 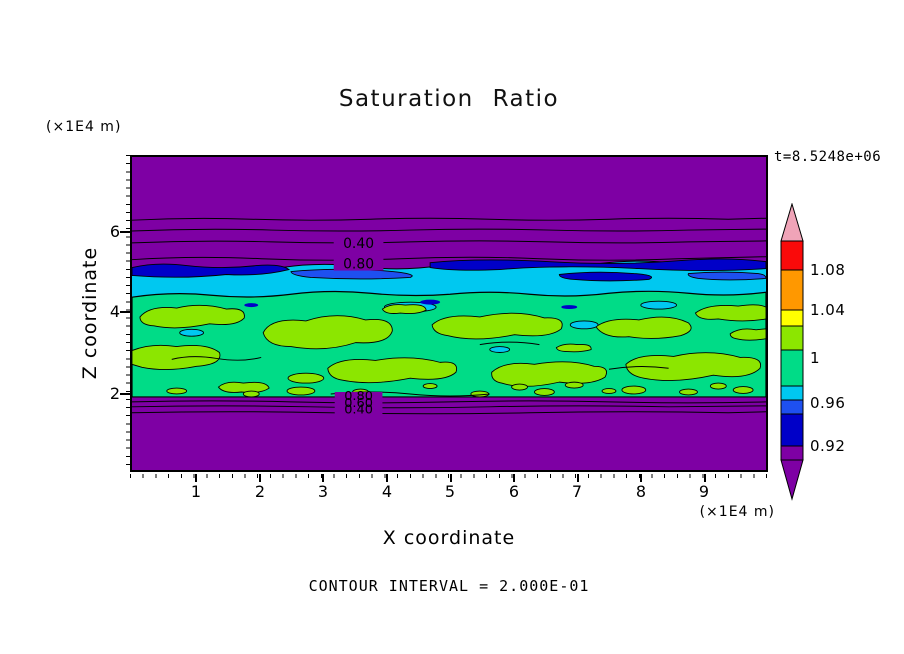 I want to click on colorbar-label: 0.92, so click(x=828, y=446).